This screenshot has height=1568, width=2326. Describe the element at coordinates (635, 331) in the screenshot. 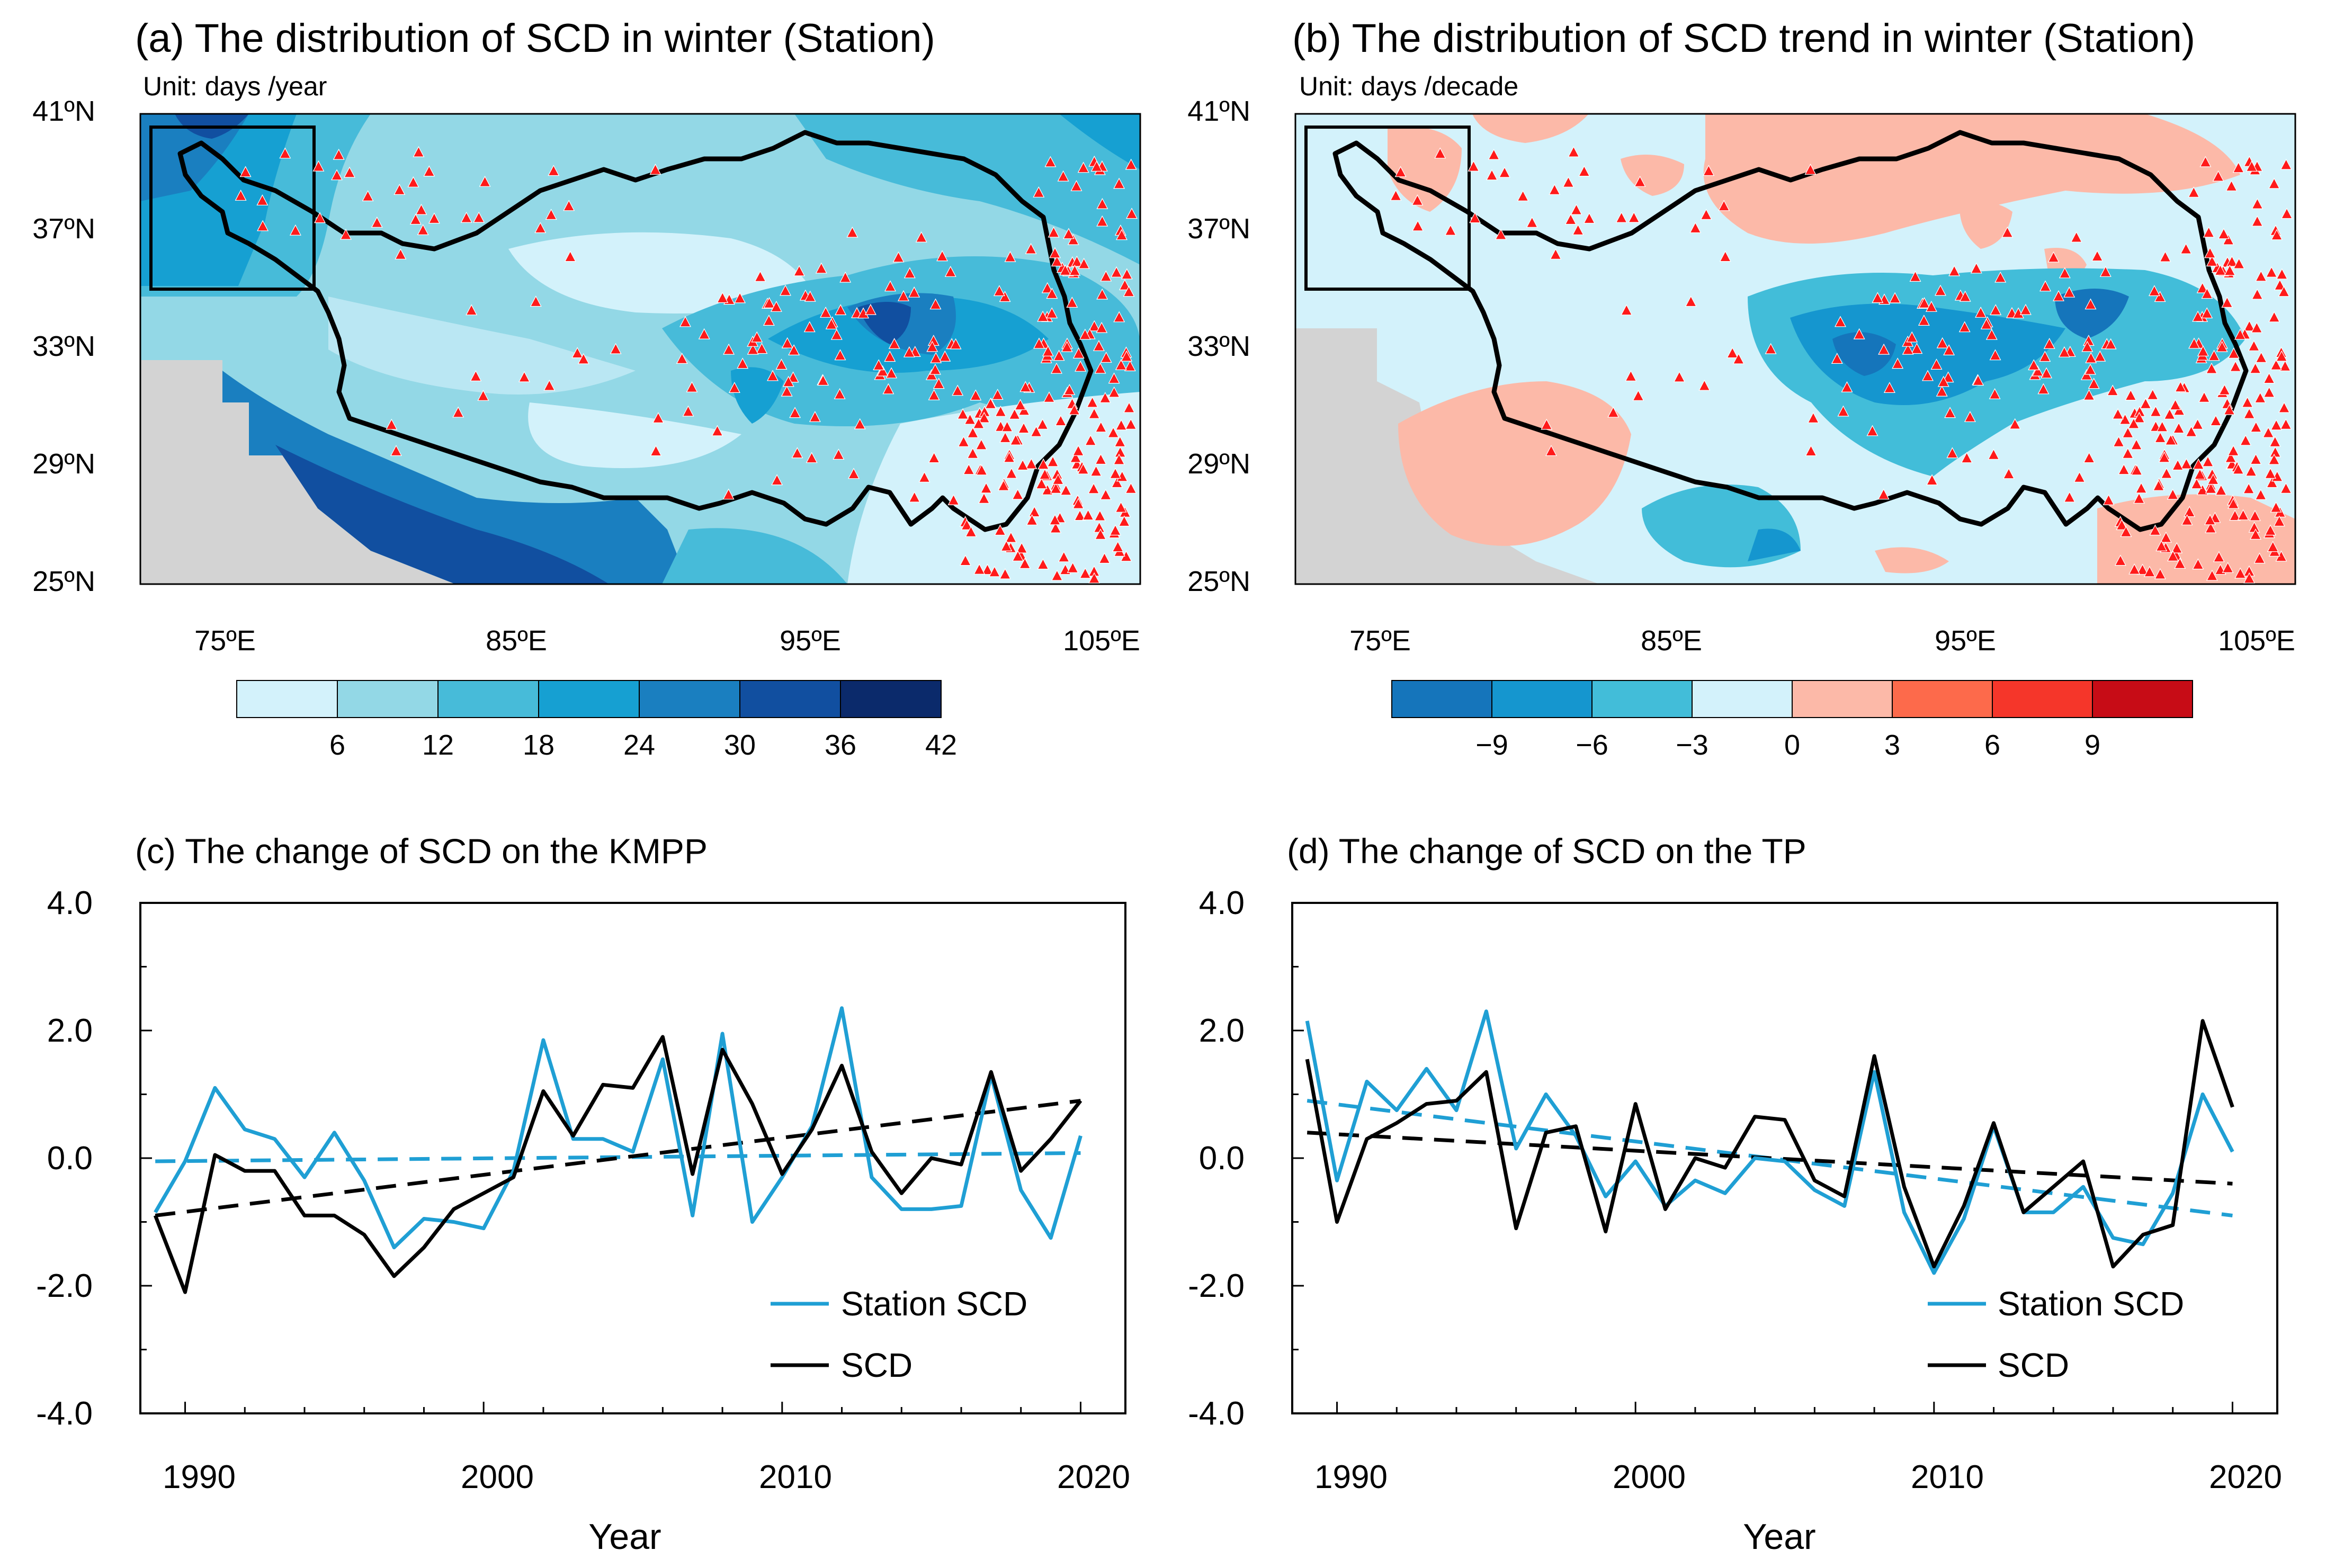

I see `panel-a-tp-boundary` at that location.